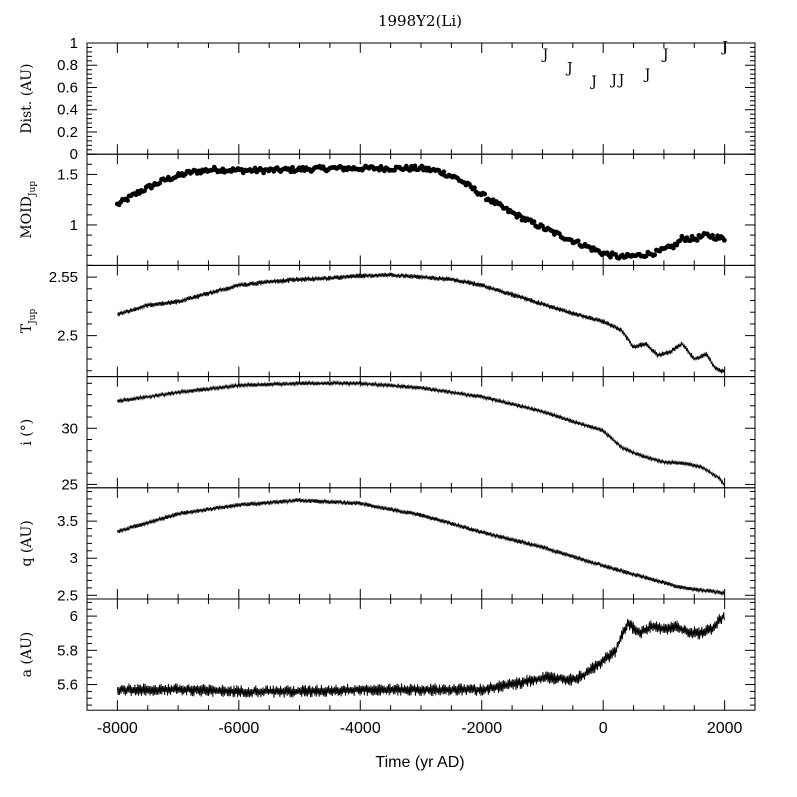 The width and height of the screenshot is (797, 797). I want to click on y-axis-label: a (AU), so click(27, 655).